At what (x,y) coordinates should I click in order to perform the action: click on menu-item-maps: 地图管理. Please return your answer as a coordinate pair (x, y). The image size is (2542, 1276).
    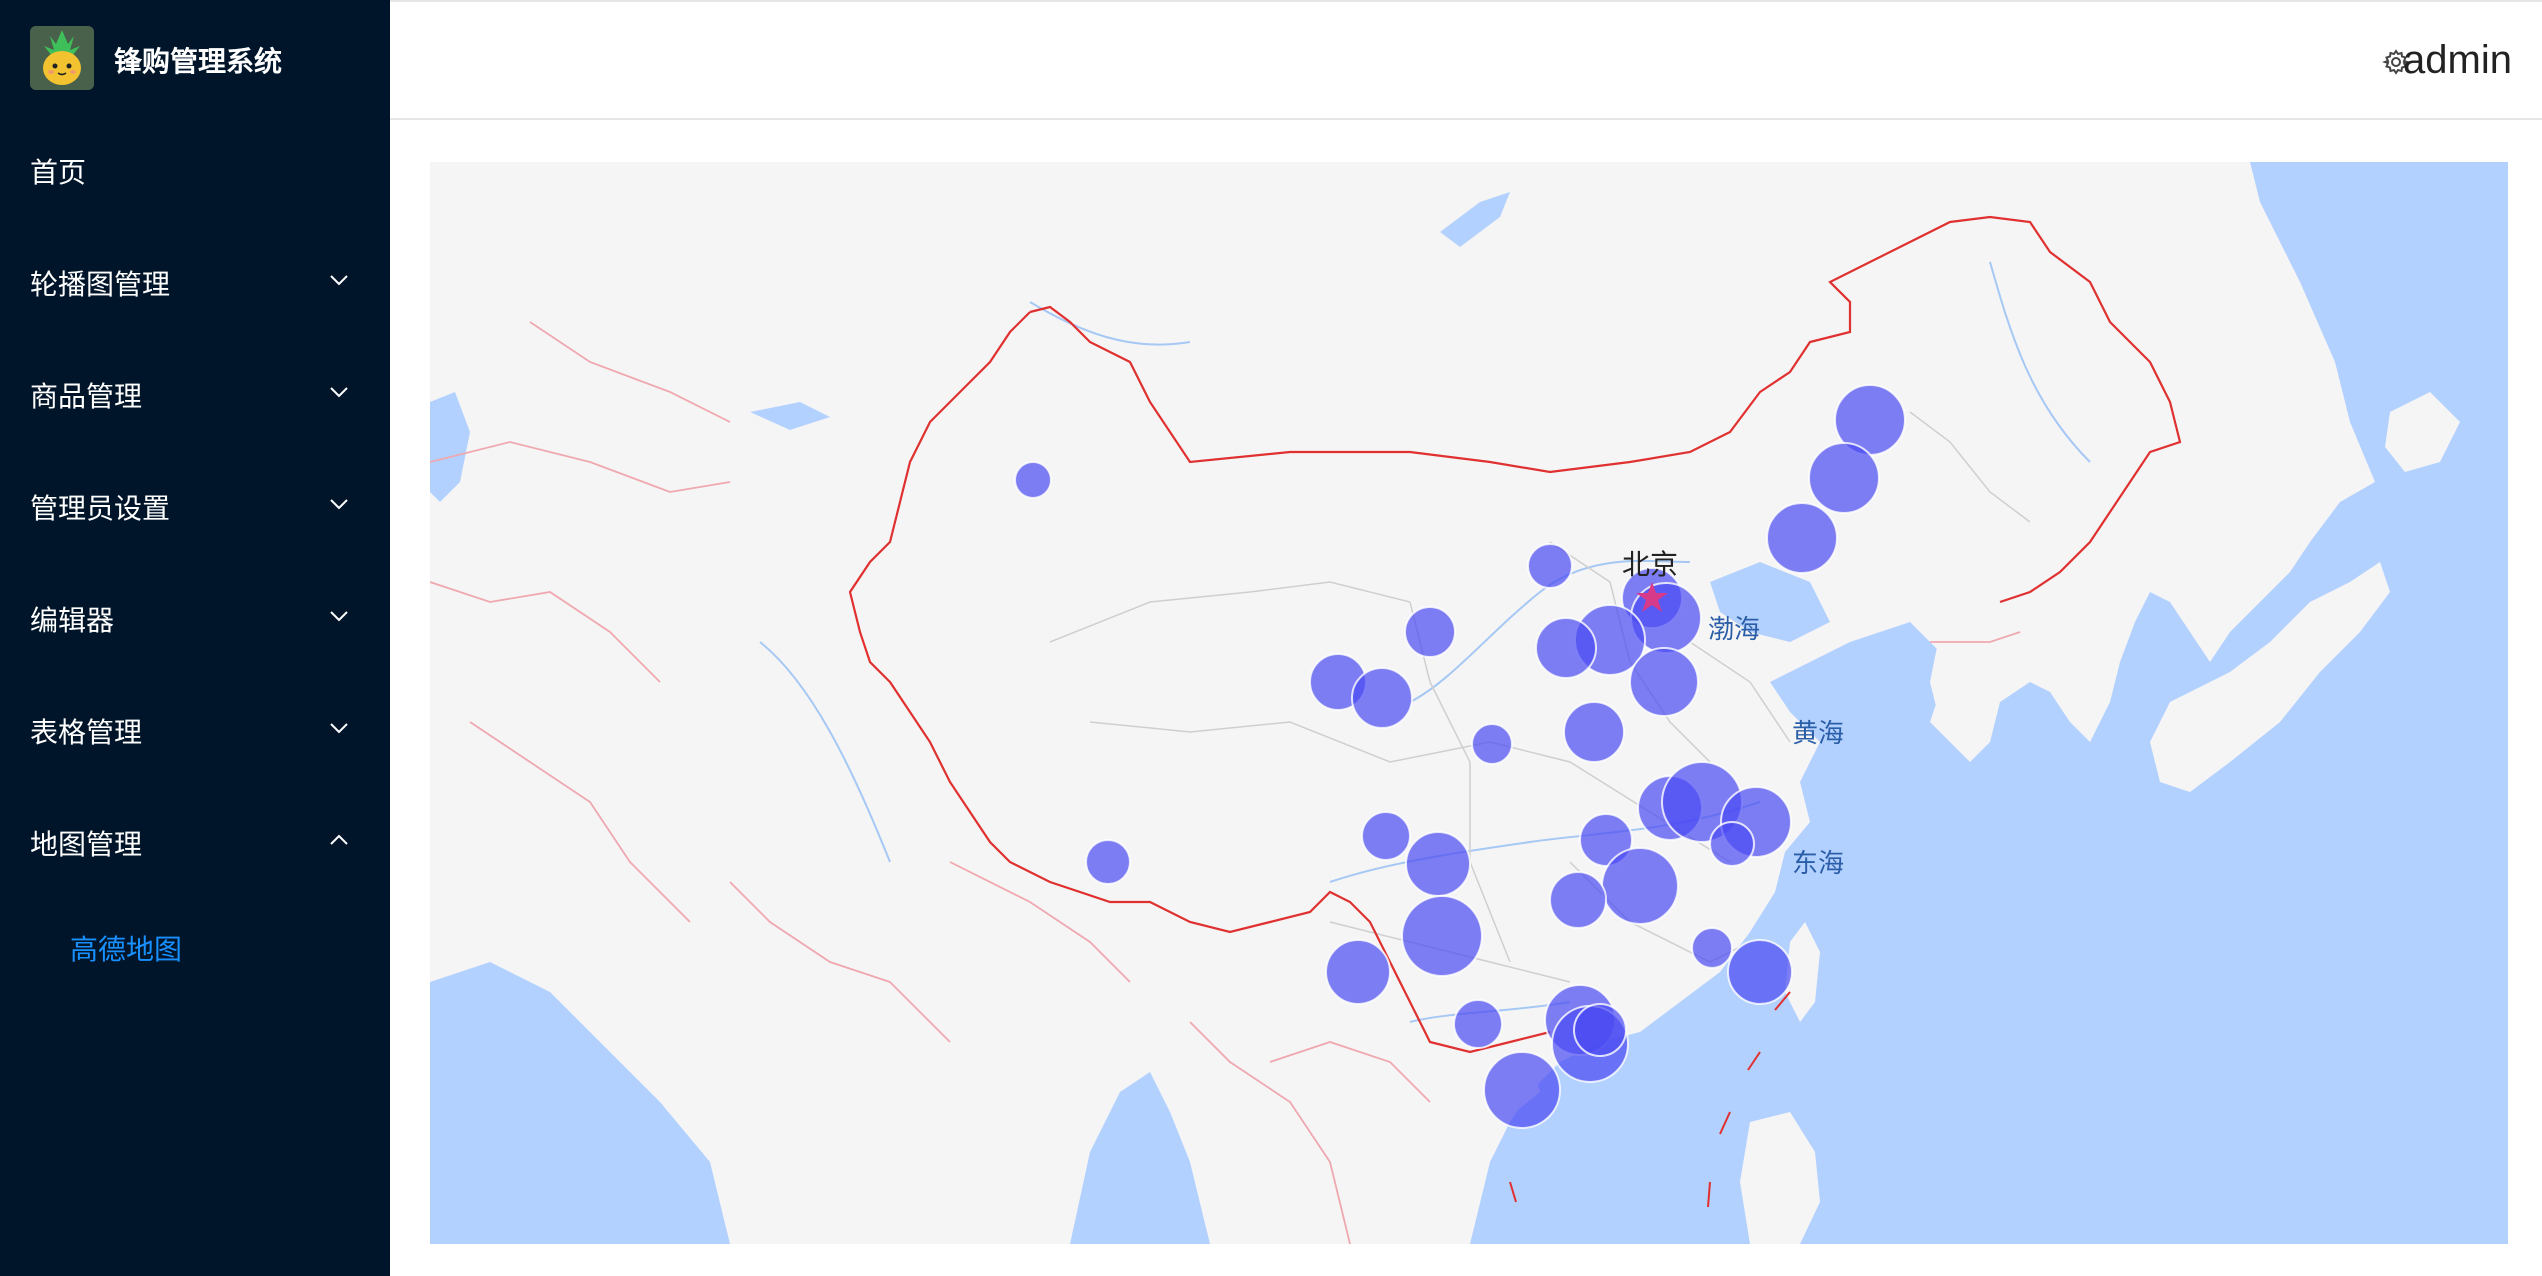
    Looking at the image, I should click on (195, 843).